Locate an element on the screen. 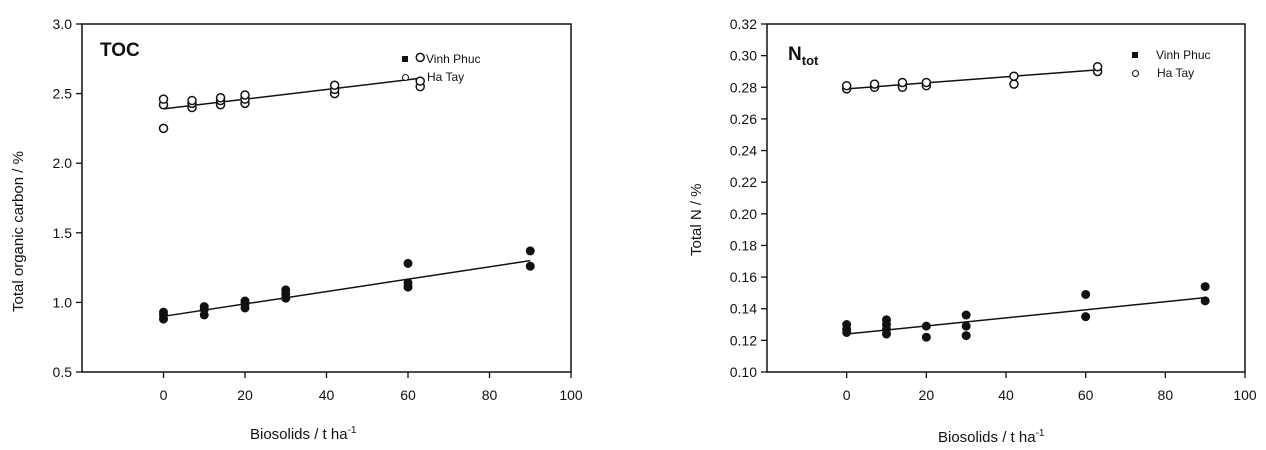 The width and height of the screenshot is (1266, 450). toc-chart-title: TOC is located at coordinates (120, 50).